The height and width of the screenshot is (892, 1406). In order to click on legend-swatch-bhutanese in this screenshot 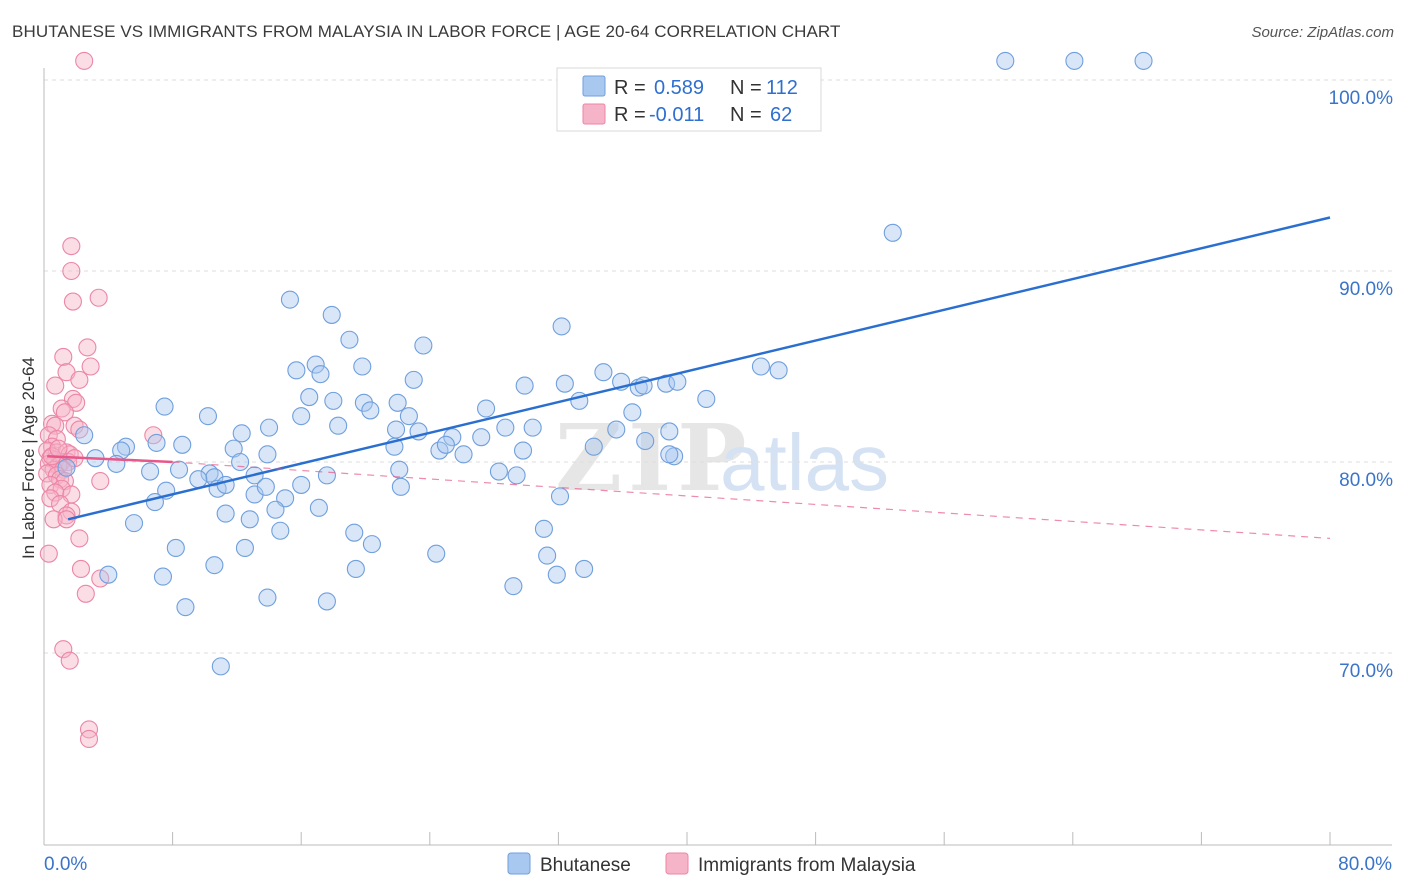, I will do `click(594, 86)`.